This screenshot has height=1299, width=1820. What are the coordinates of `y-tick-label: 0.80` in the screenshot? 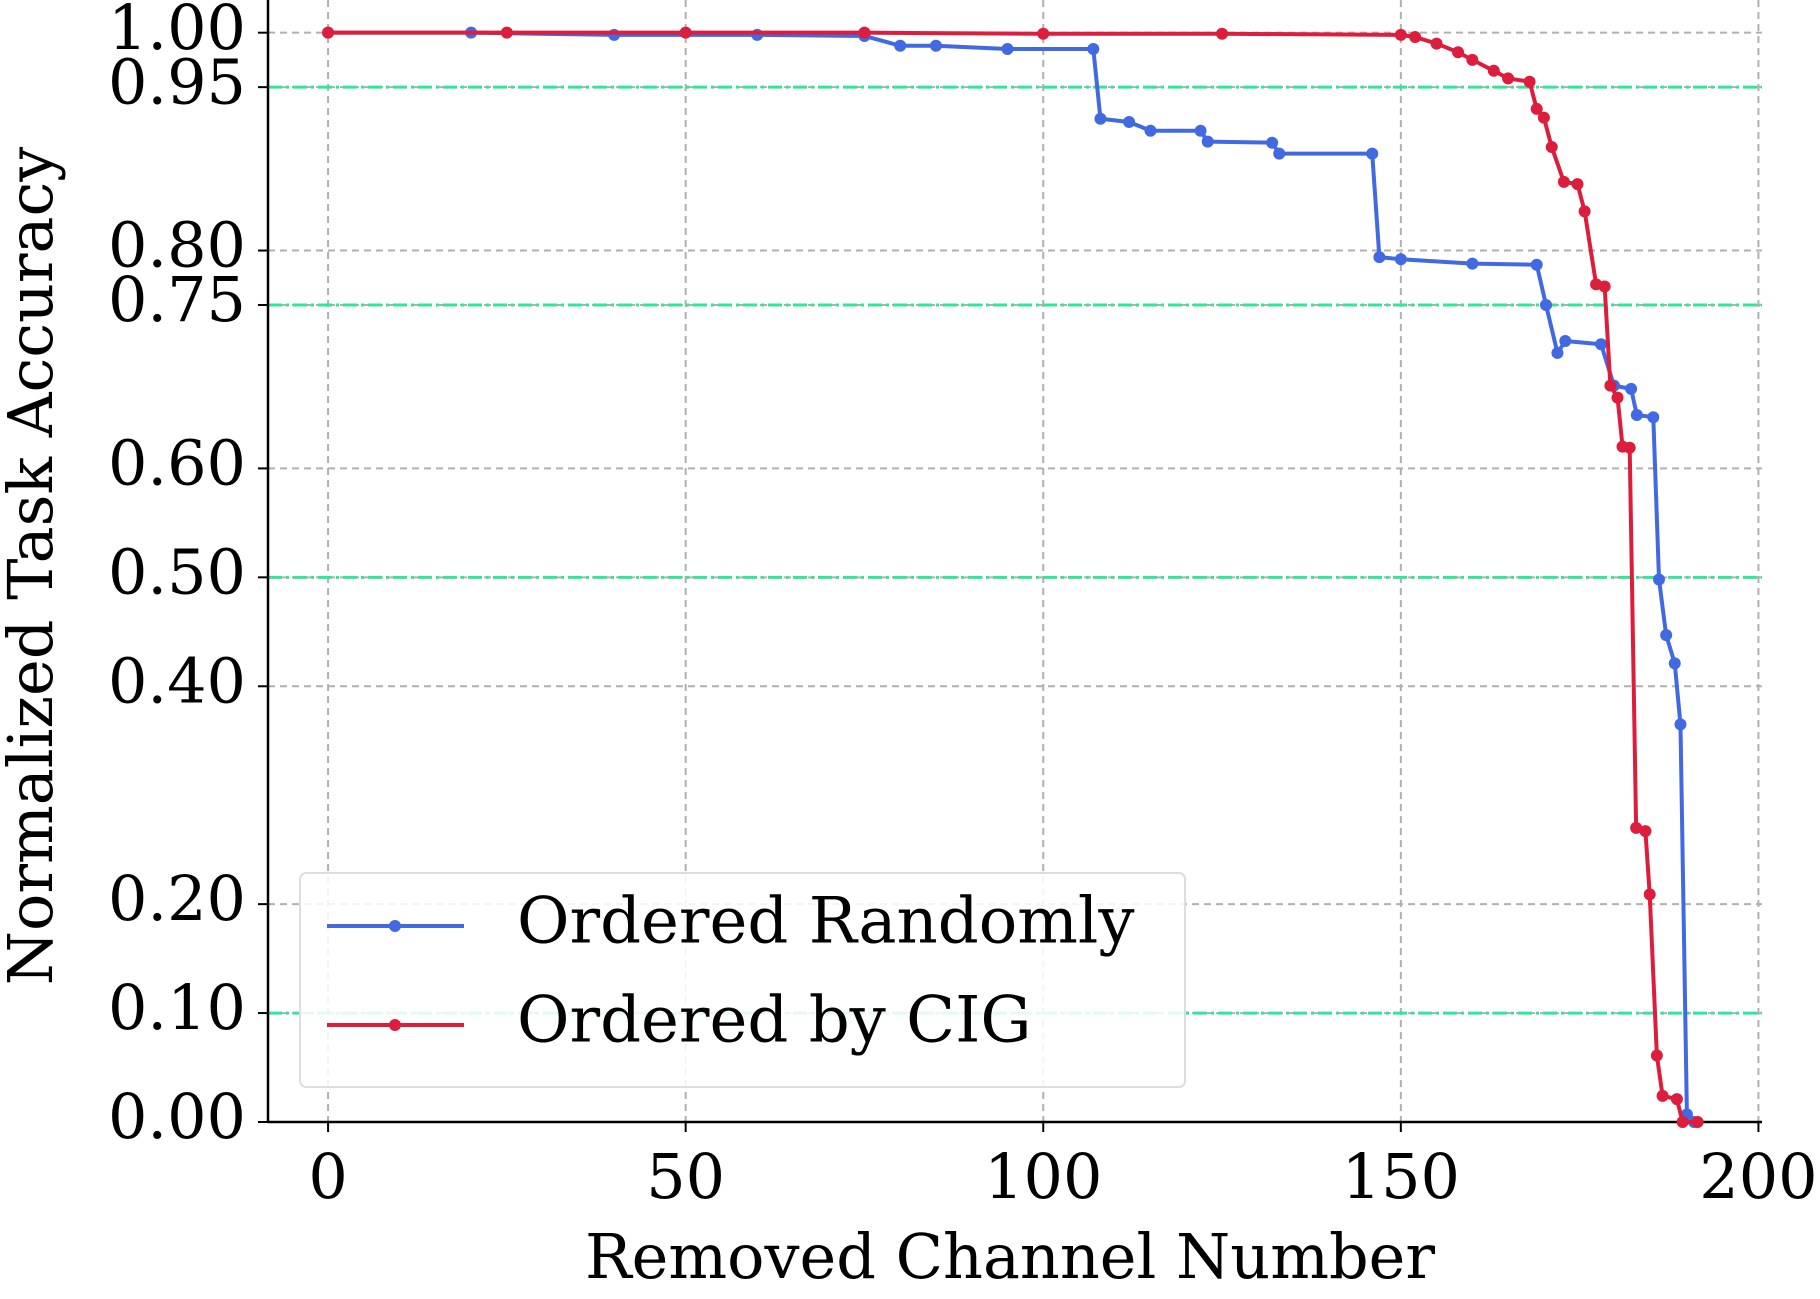 It's located at (177, 245).